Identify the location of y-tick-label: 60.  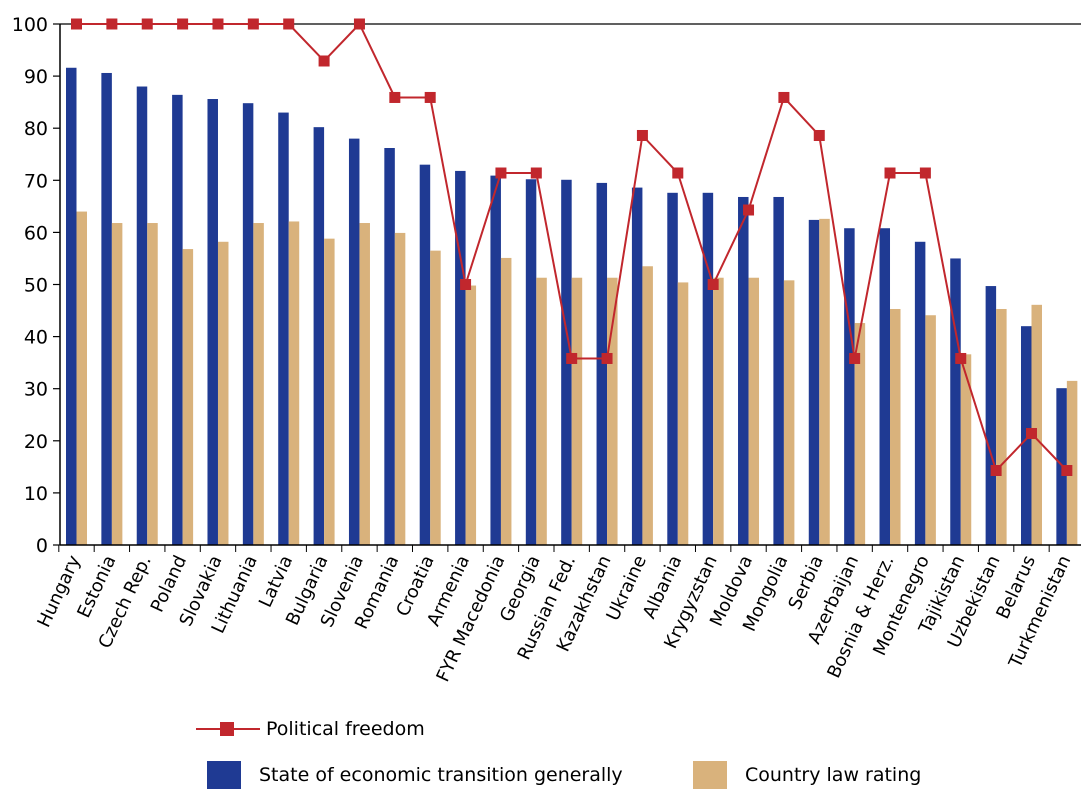
(36, 233).